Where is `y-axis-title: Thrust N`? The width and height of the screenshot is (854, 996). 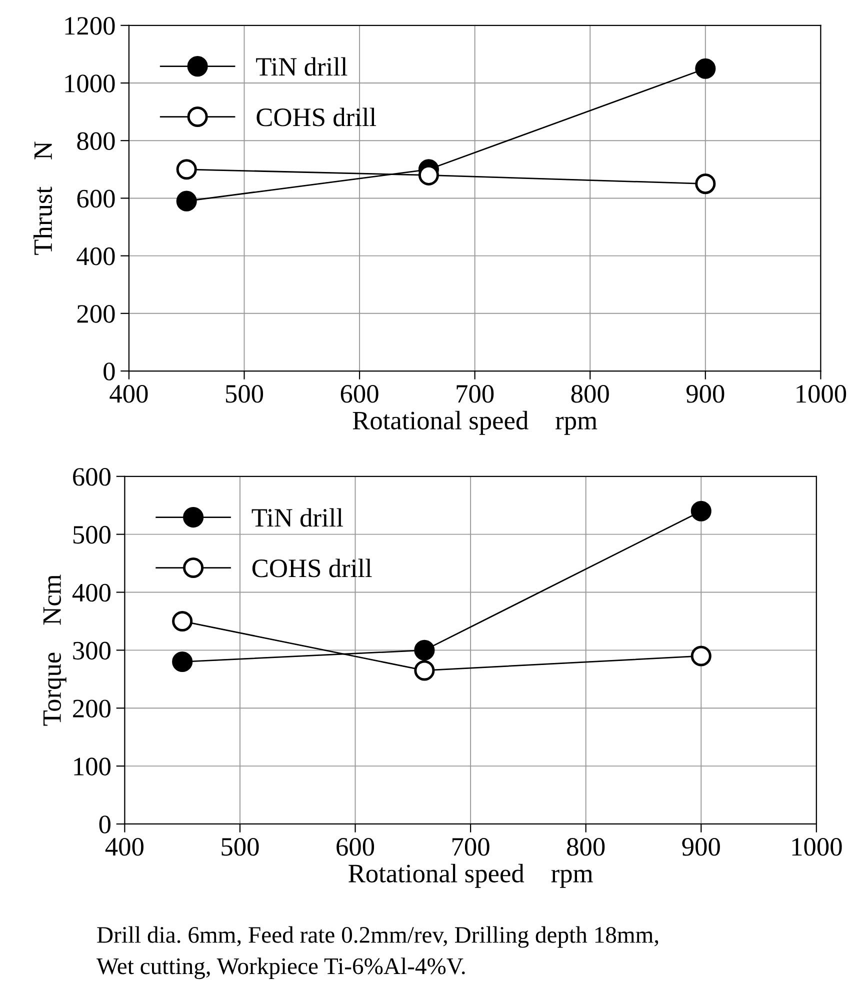 y-axis-title: Thrust N is located at coordinates (42, 198).